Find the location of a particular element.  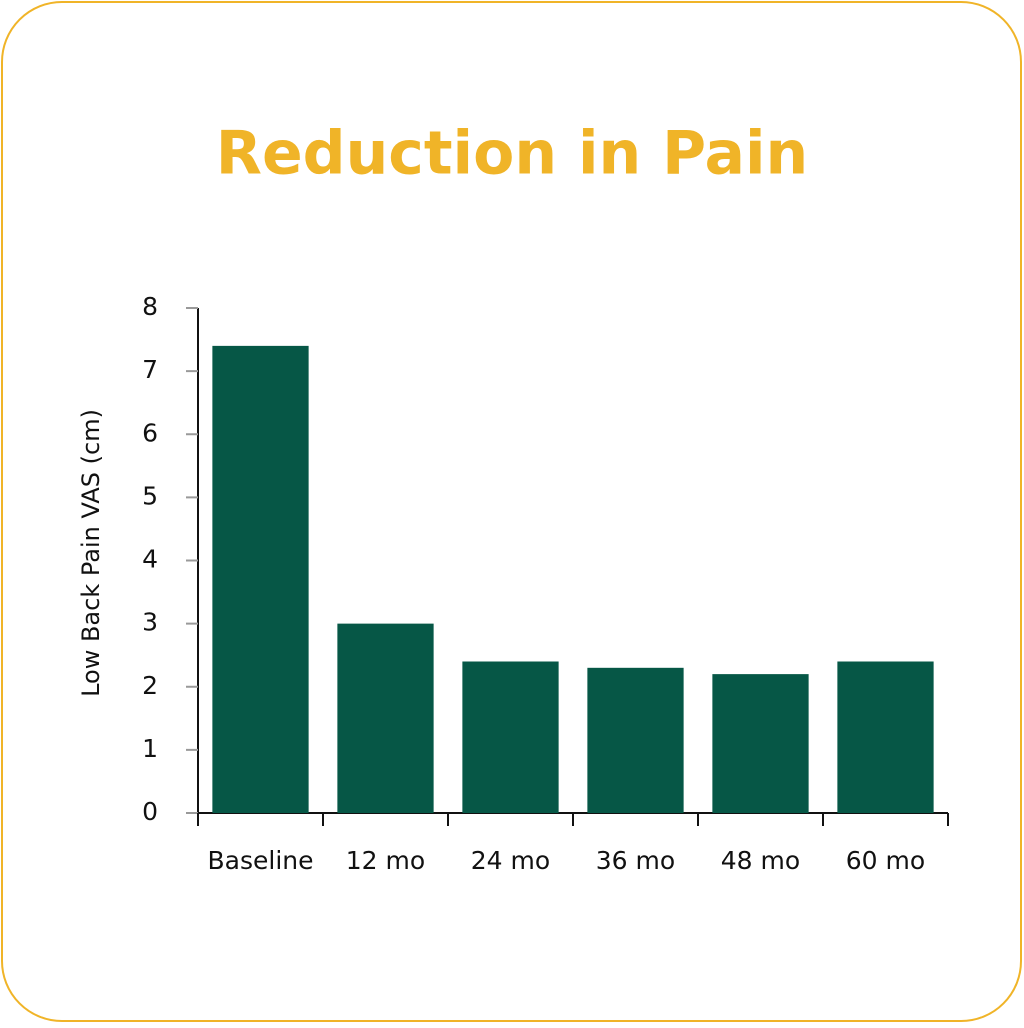

y-tick-label: 6 is located at coordinates (150, 432).